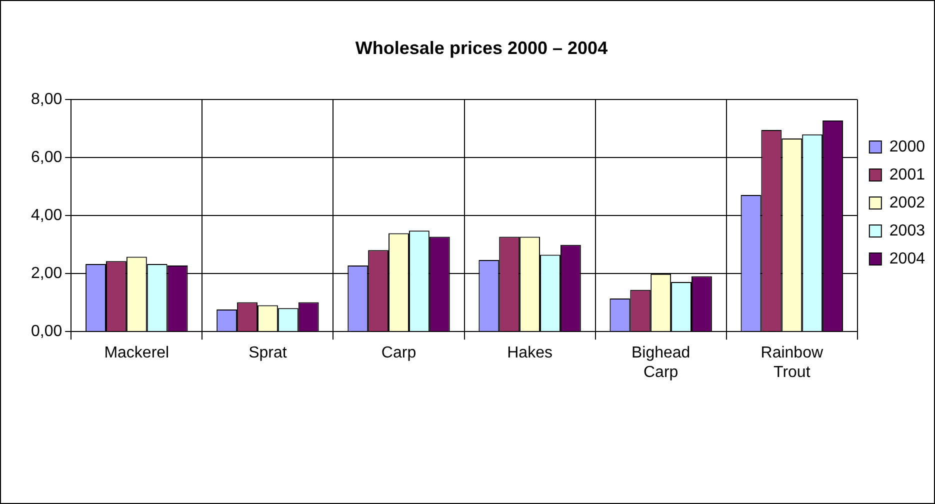 The image size is (935, 504). I want to click on legend-label: 2003, so click(907, 231).